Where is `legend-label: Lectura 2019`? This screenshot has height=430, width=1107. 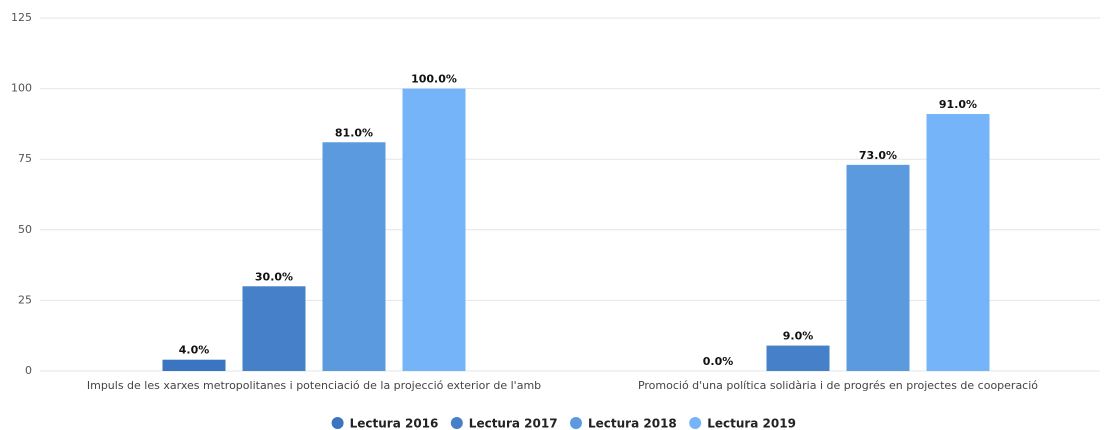 legend-label: Lectura 2019 is located at coordinates (751, 423).